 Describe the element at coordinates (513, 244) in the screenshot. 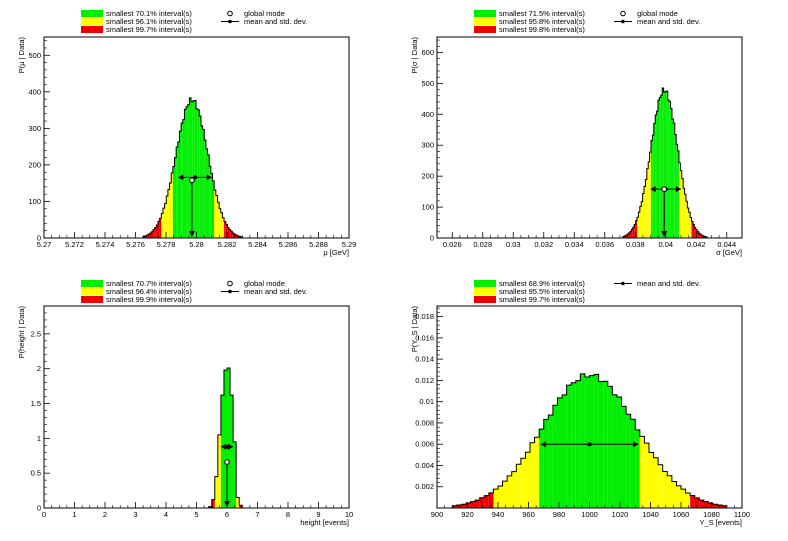

I see `x-tick-label: 0.03` at that location.